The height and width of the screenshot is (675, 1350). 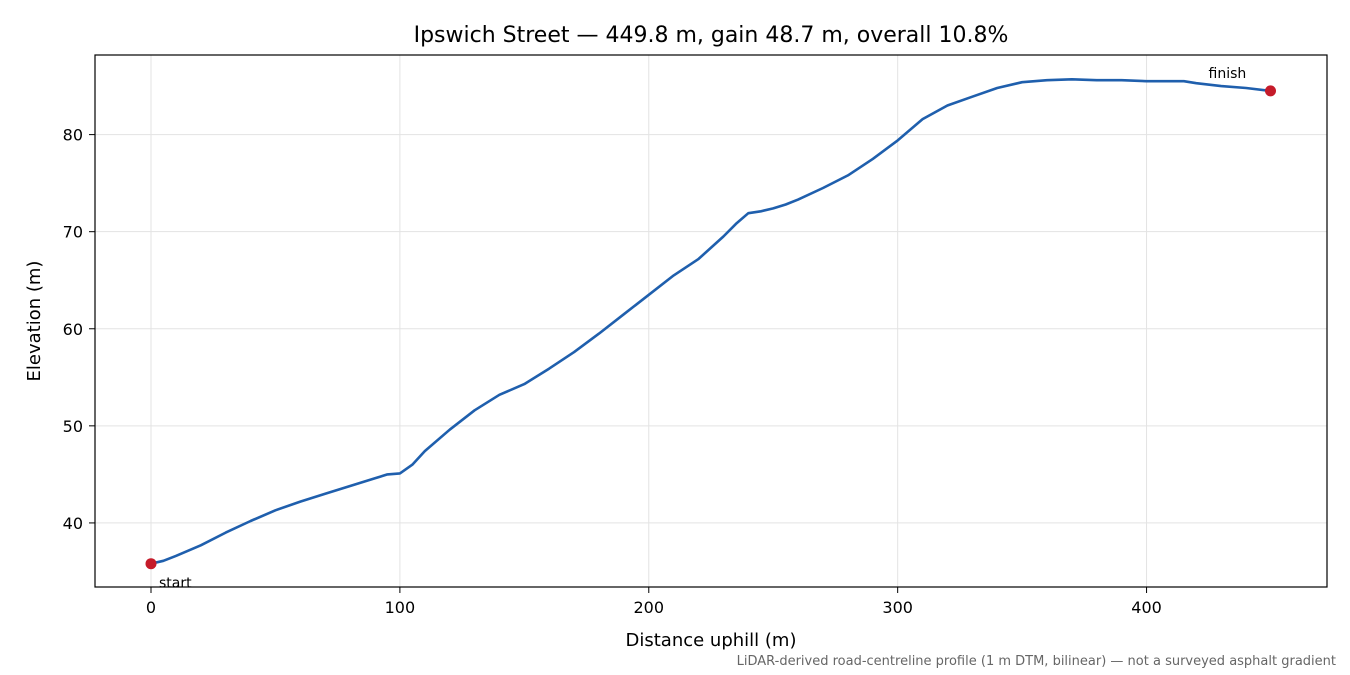 I want to click on x-axis-label: Distance uphill (m), so click(x=711, y=640).